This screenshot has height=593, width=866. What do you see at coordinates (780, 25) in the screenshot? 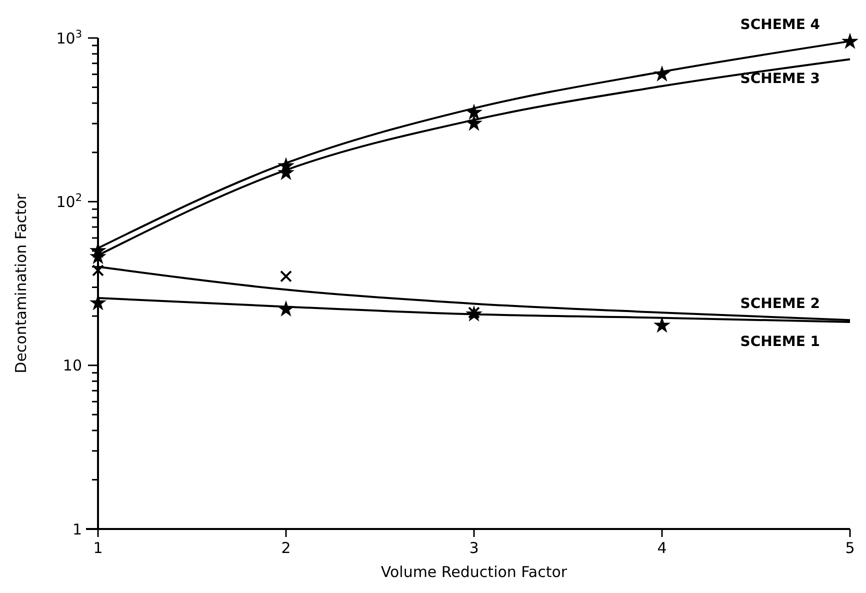
I see `series-label: SCHEME 4` at bounding box center [780, 25].